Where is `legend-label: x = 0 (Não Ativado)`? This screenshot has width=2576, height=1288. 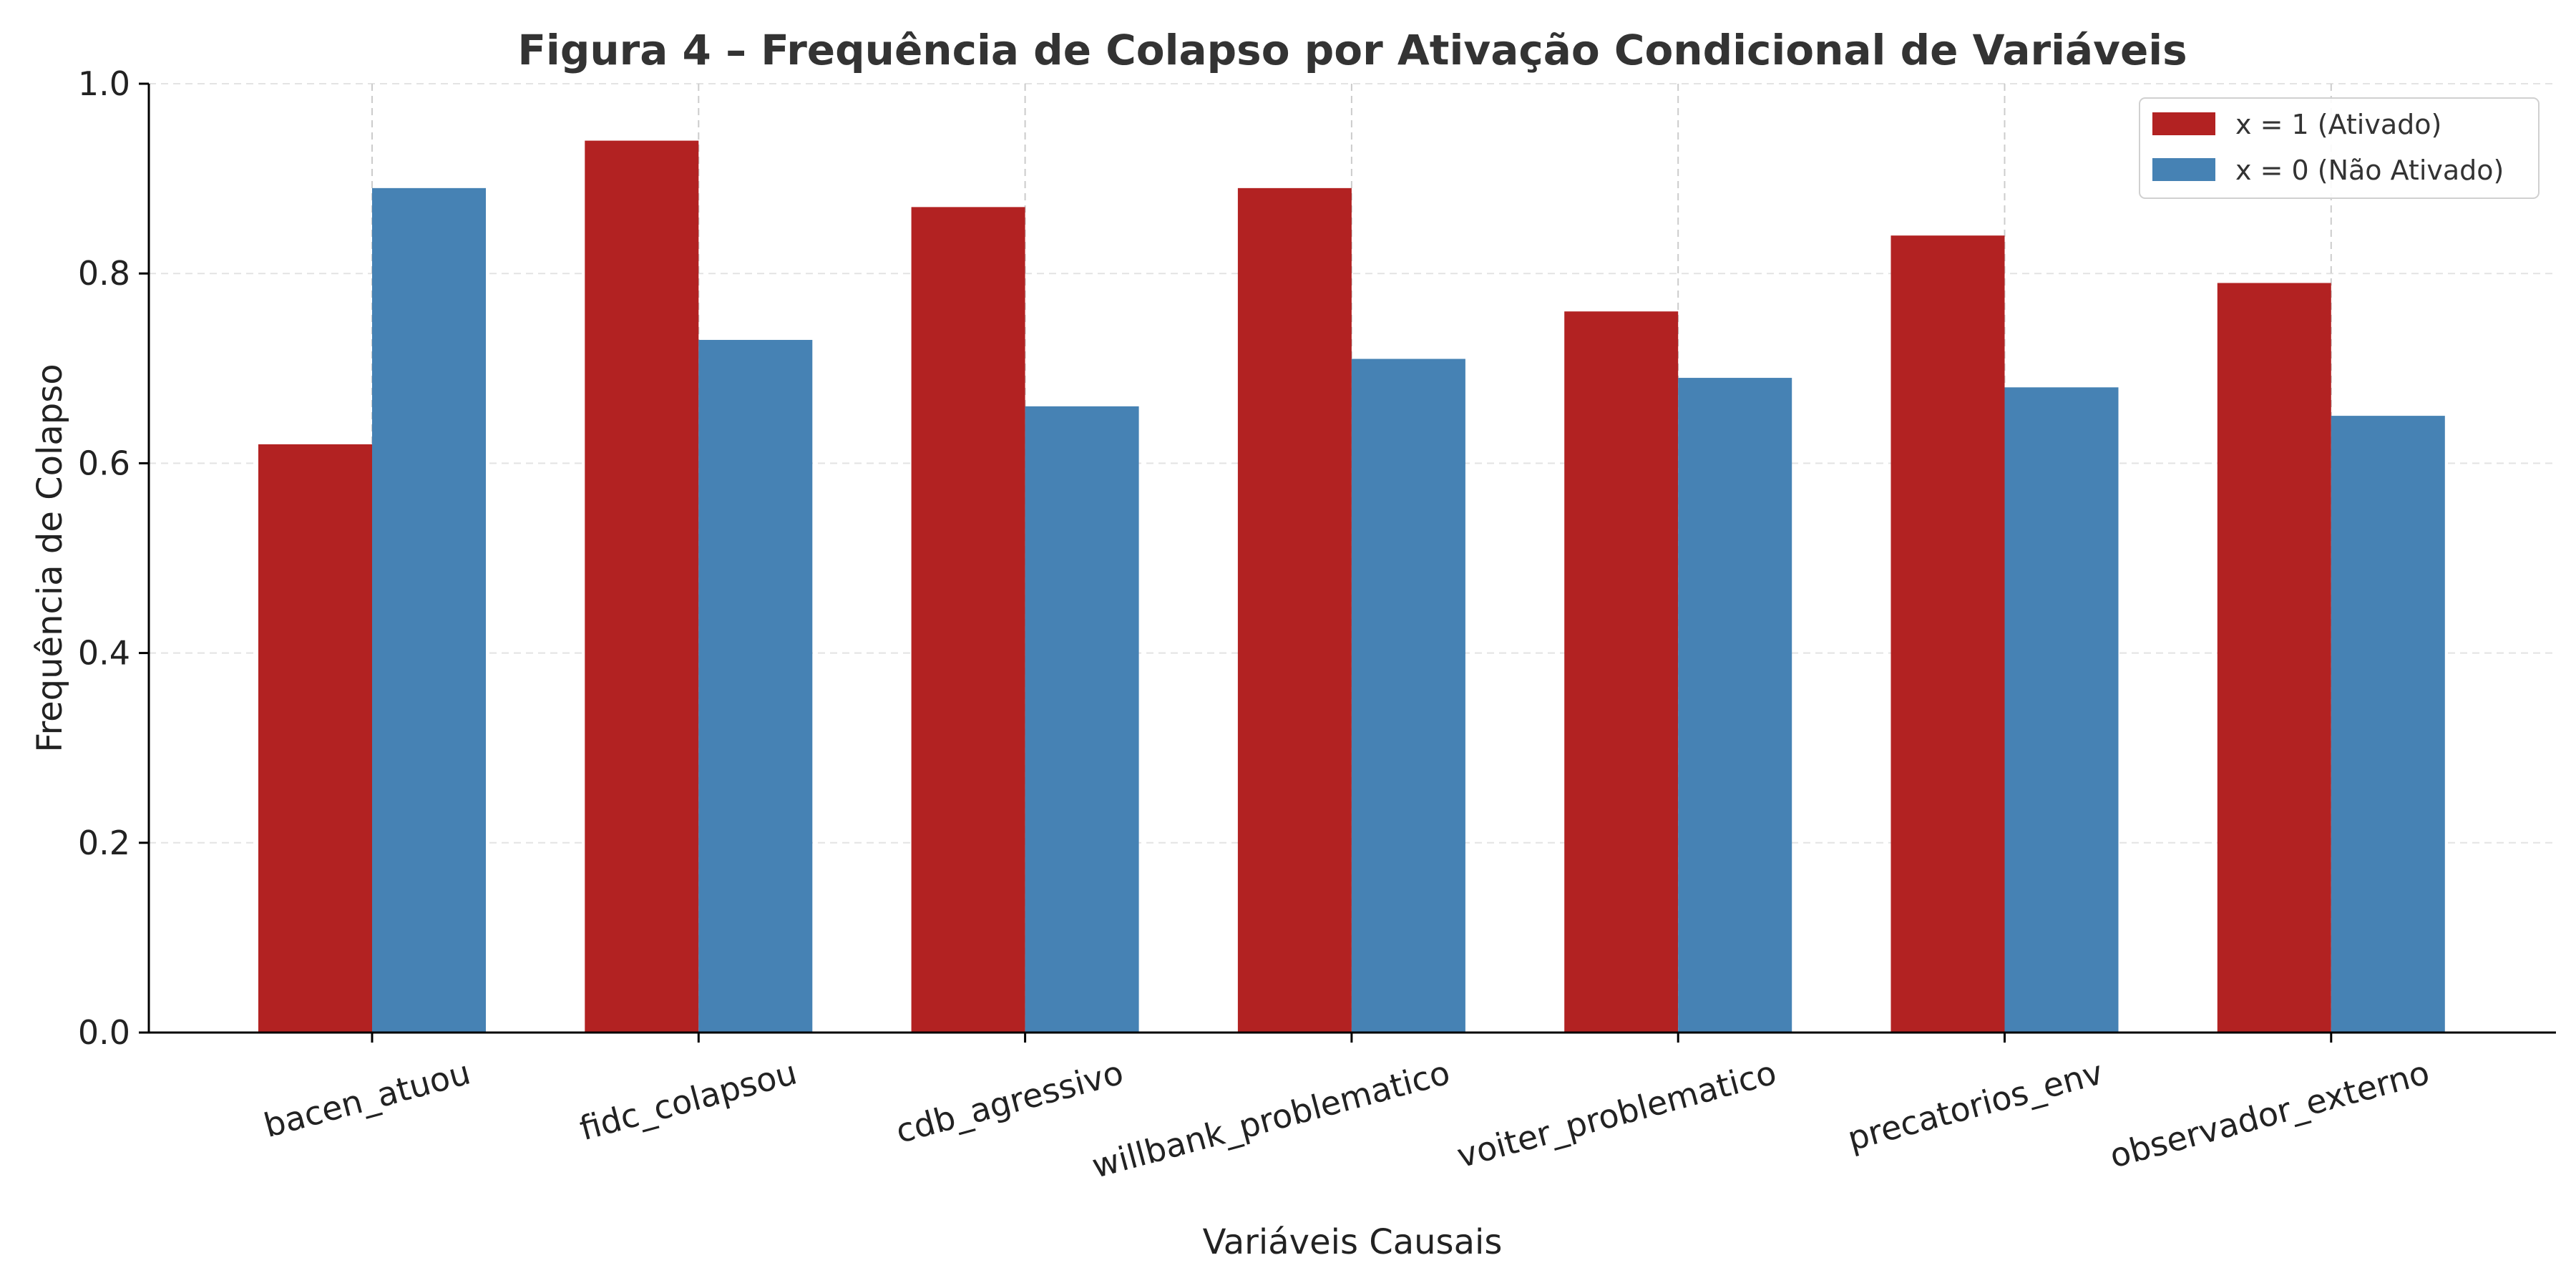
legend-label: x = 0 (Não Ativado) is located at coordinates (2369, 170).